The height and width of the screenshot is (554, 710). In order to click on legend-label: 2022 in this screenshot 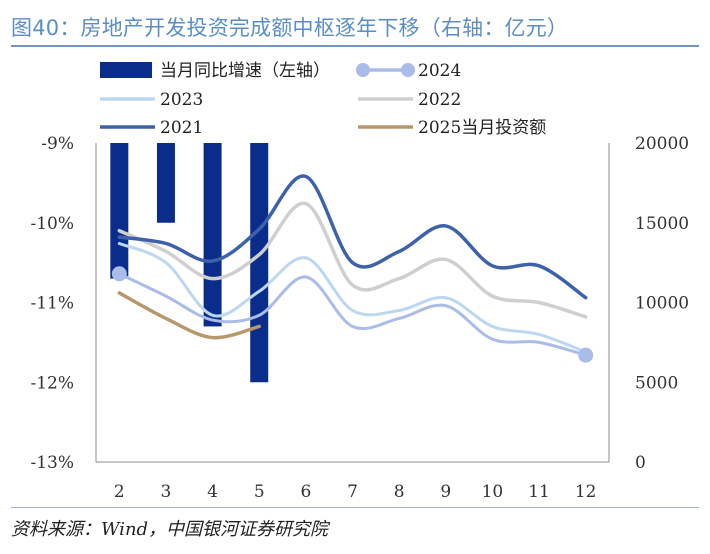, I will do `click(439, 100)`.